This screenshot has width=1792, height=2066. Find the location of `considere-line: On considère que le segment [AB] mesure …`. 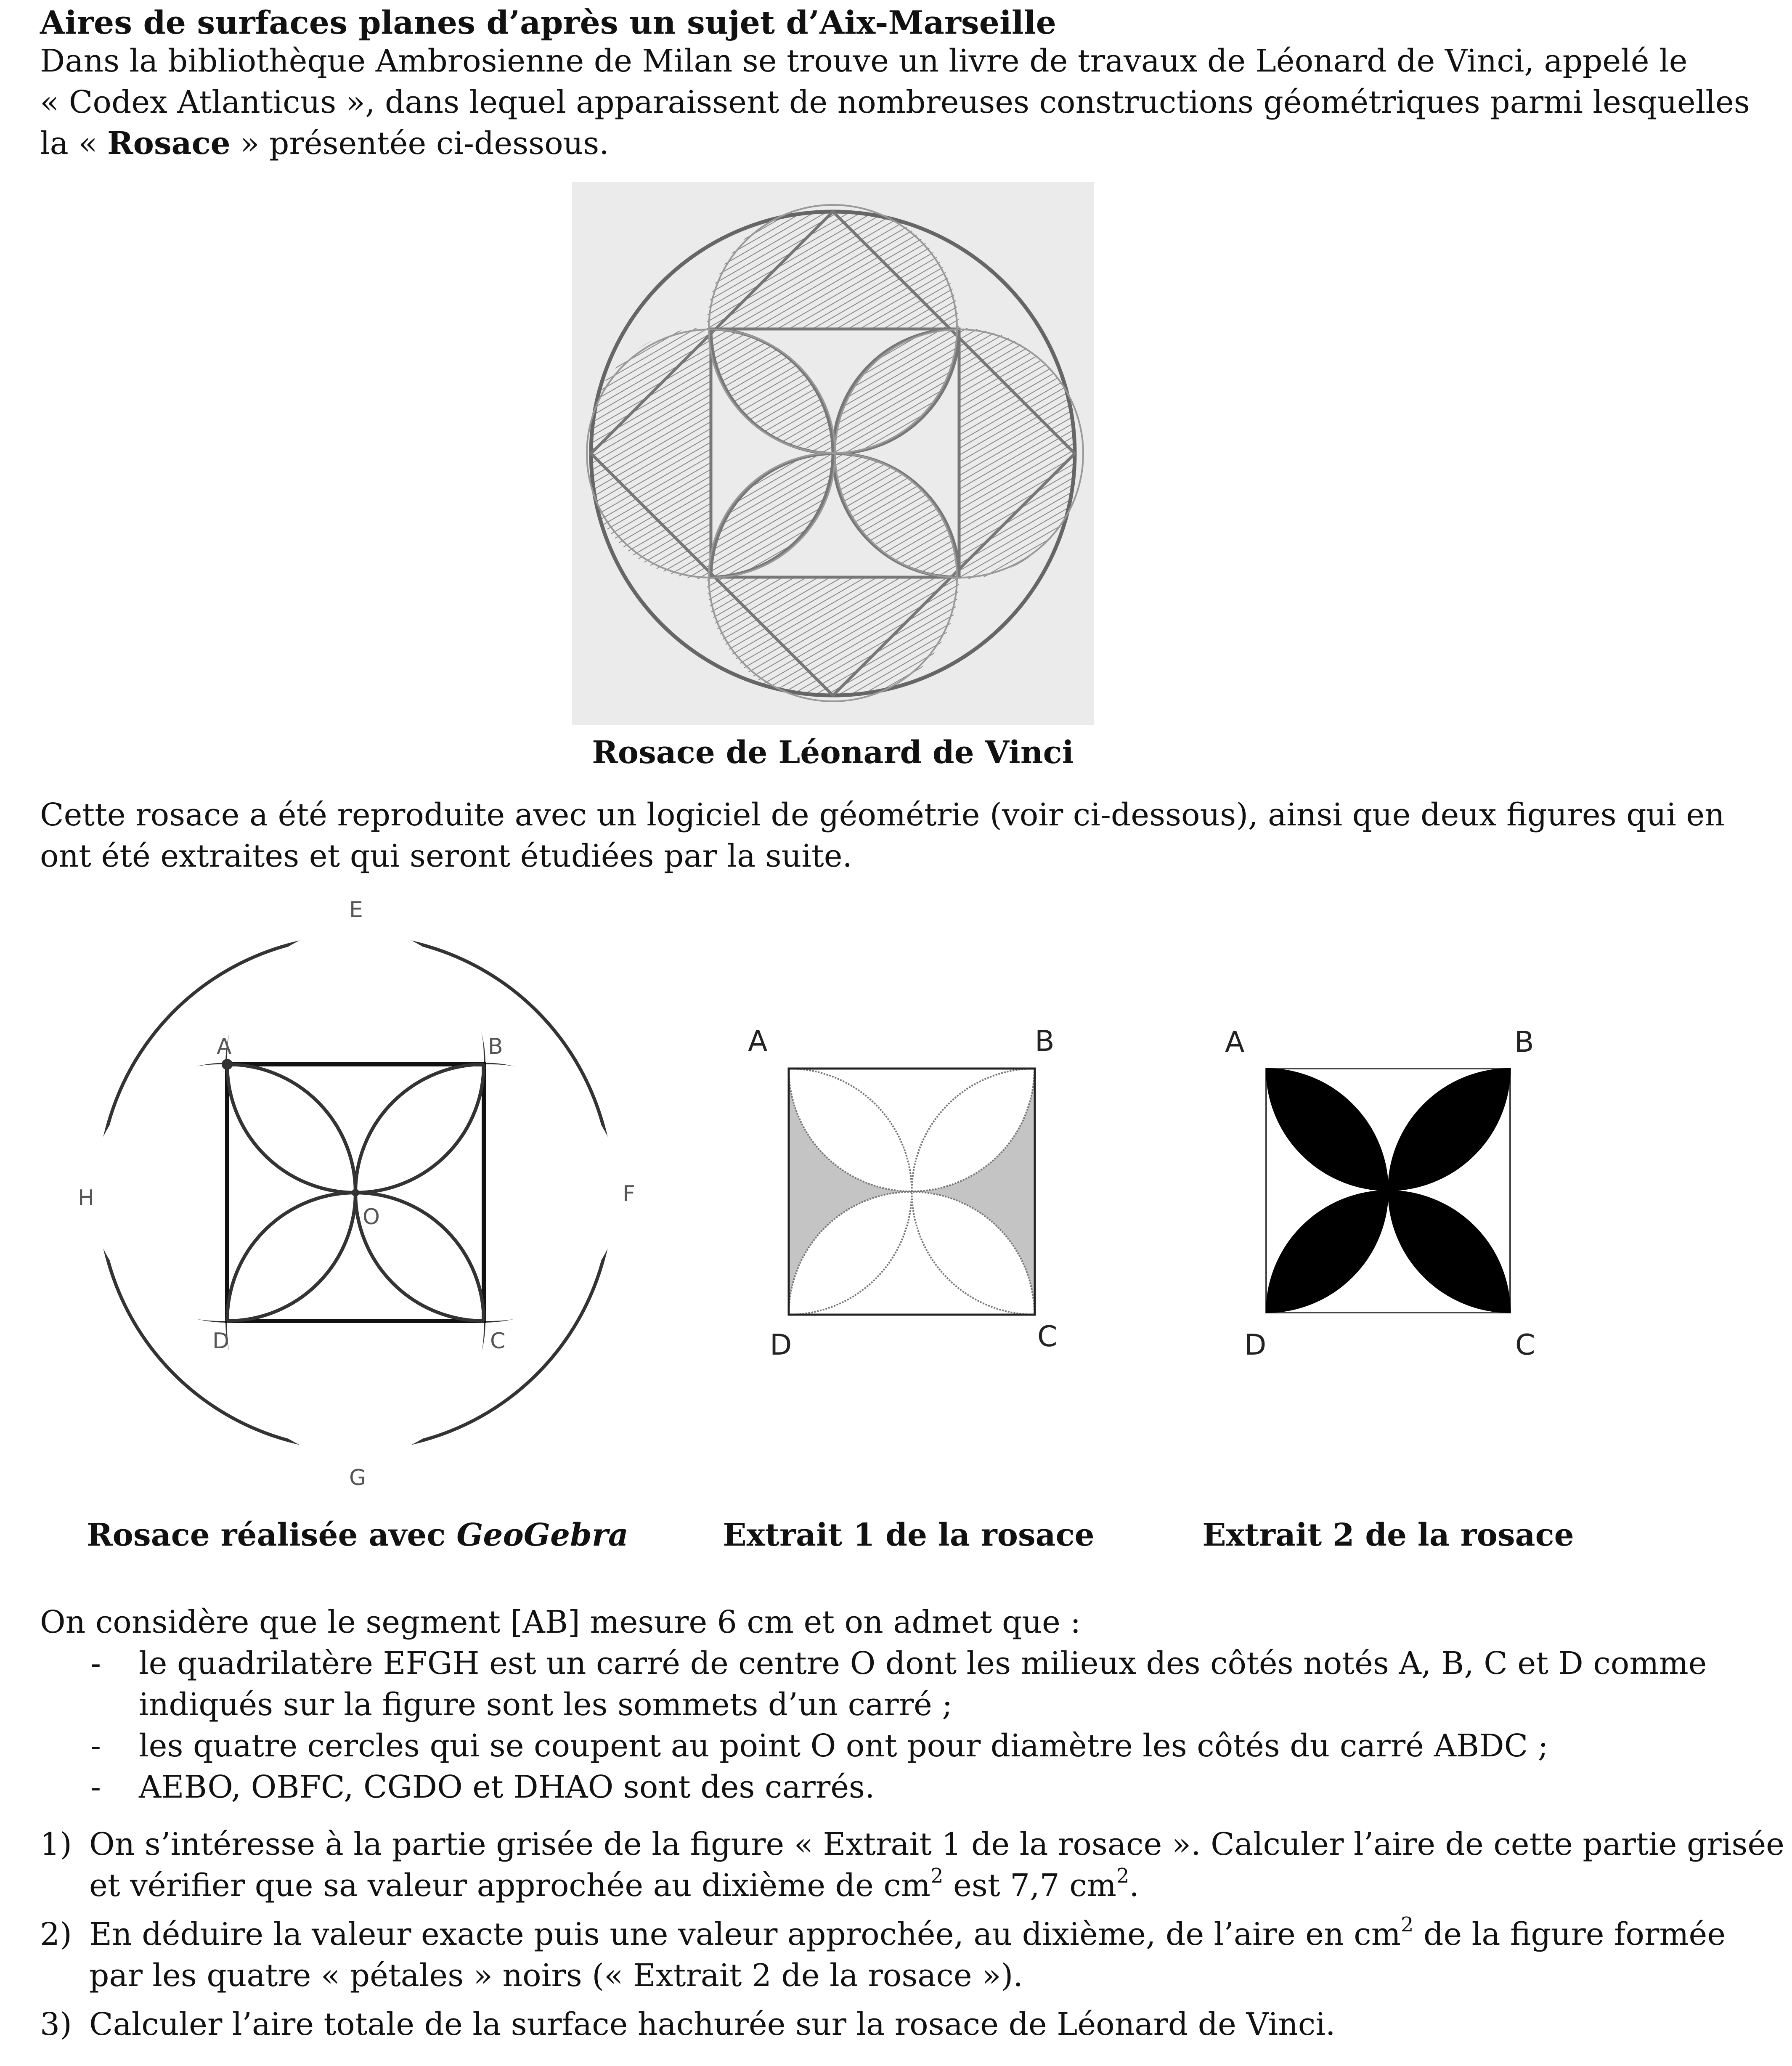

considere-line: On considère que le segment [AB] mesure … is located at coordinates (560, 1622).